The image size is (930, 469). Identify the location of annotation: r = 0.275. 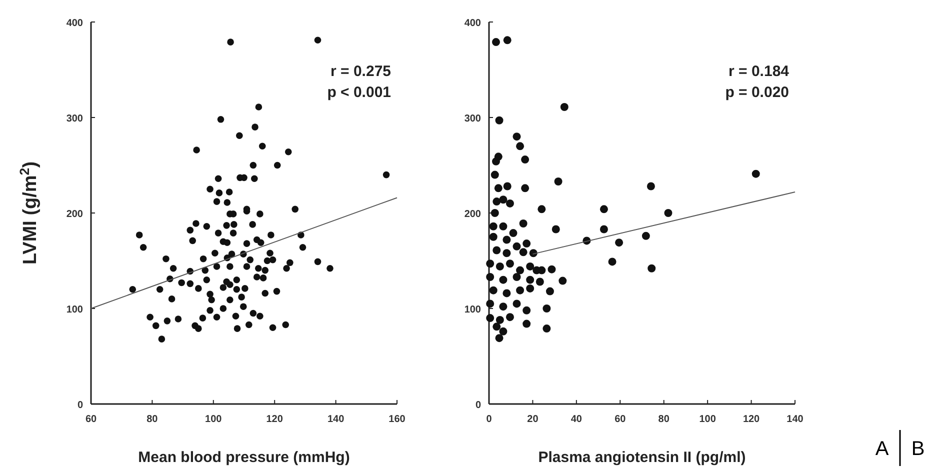
(360, 71).